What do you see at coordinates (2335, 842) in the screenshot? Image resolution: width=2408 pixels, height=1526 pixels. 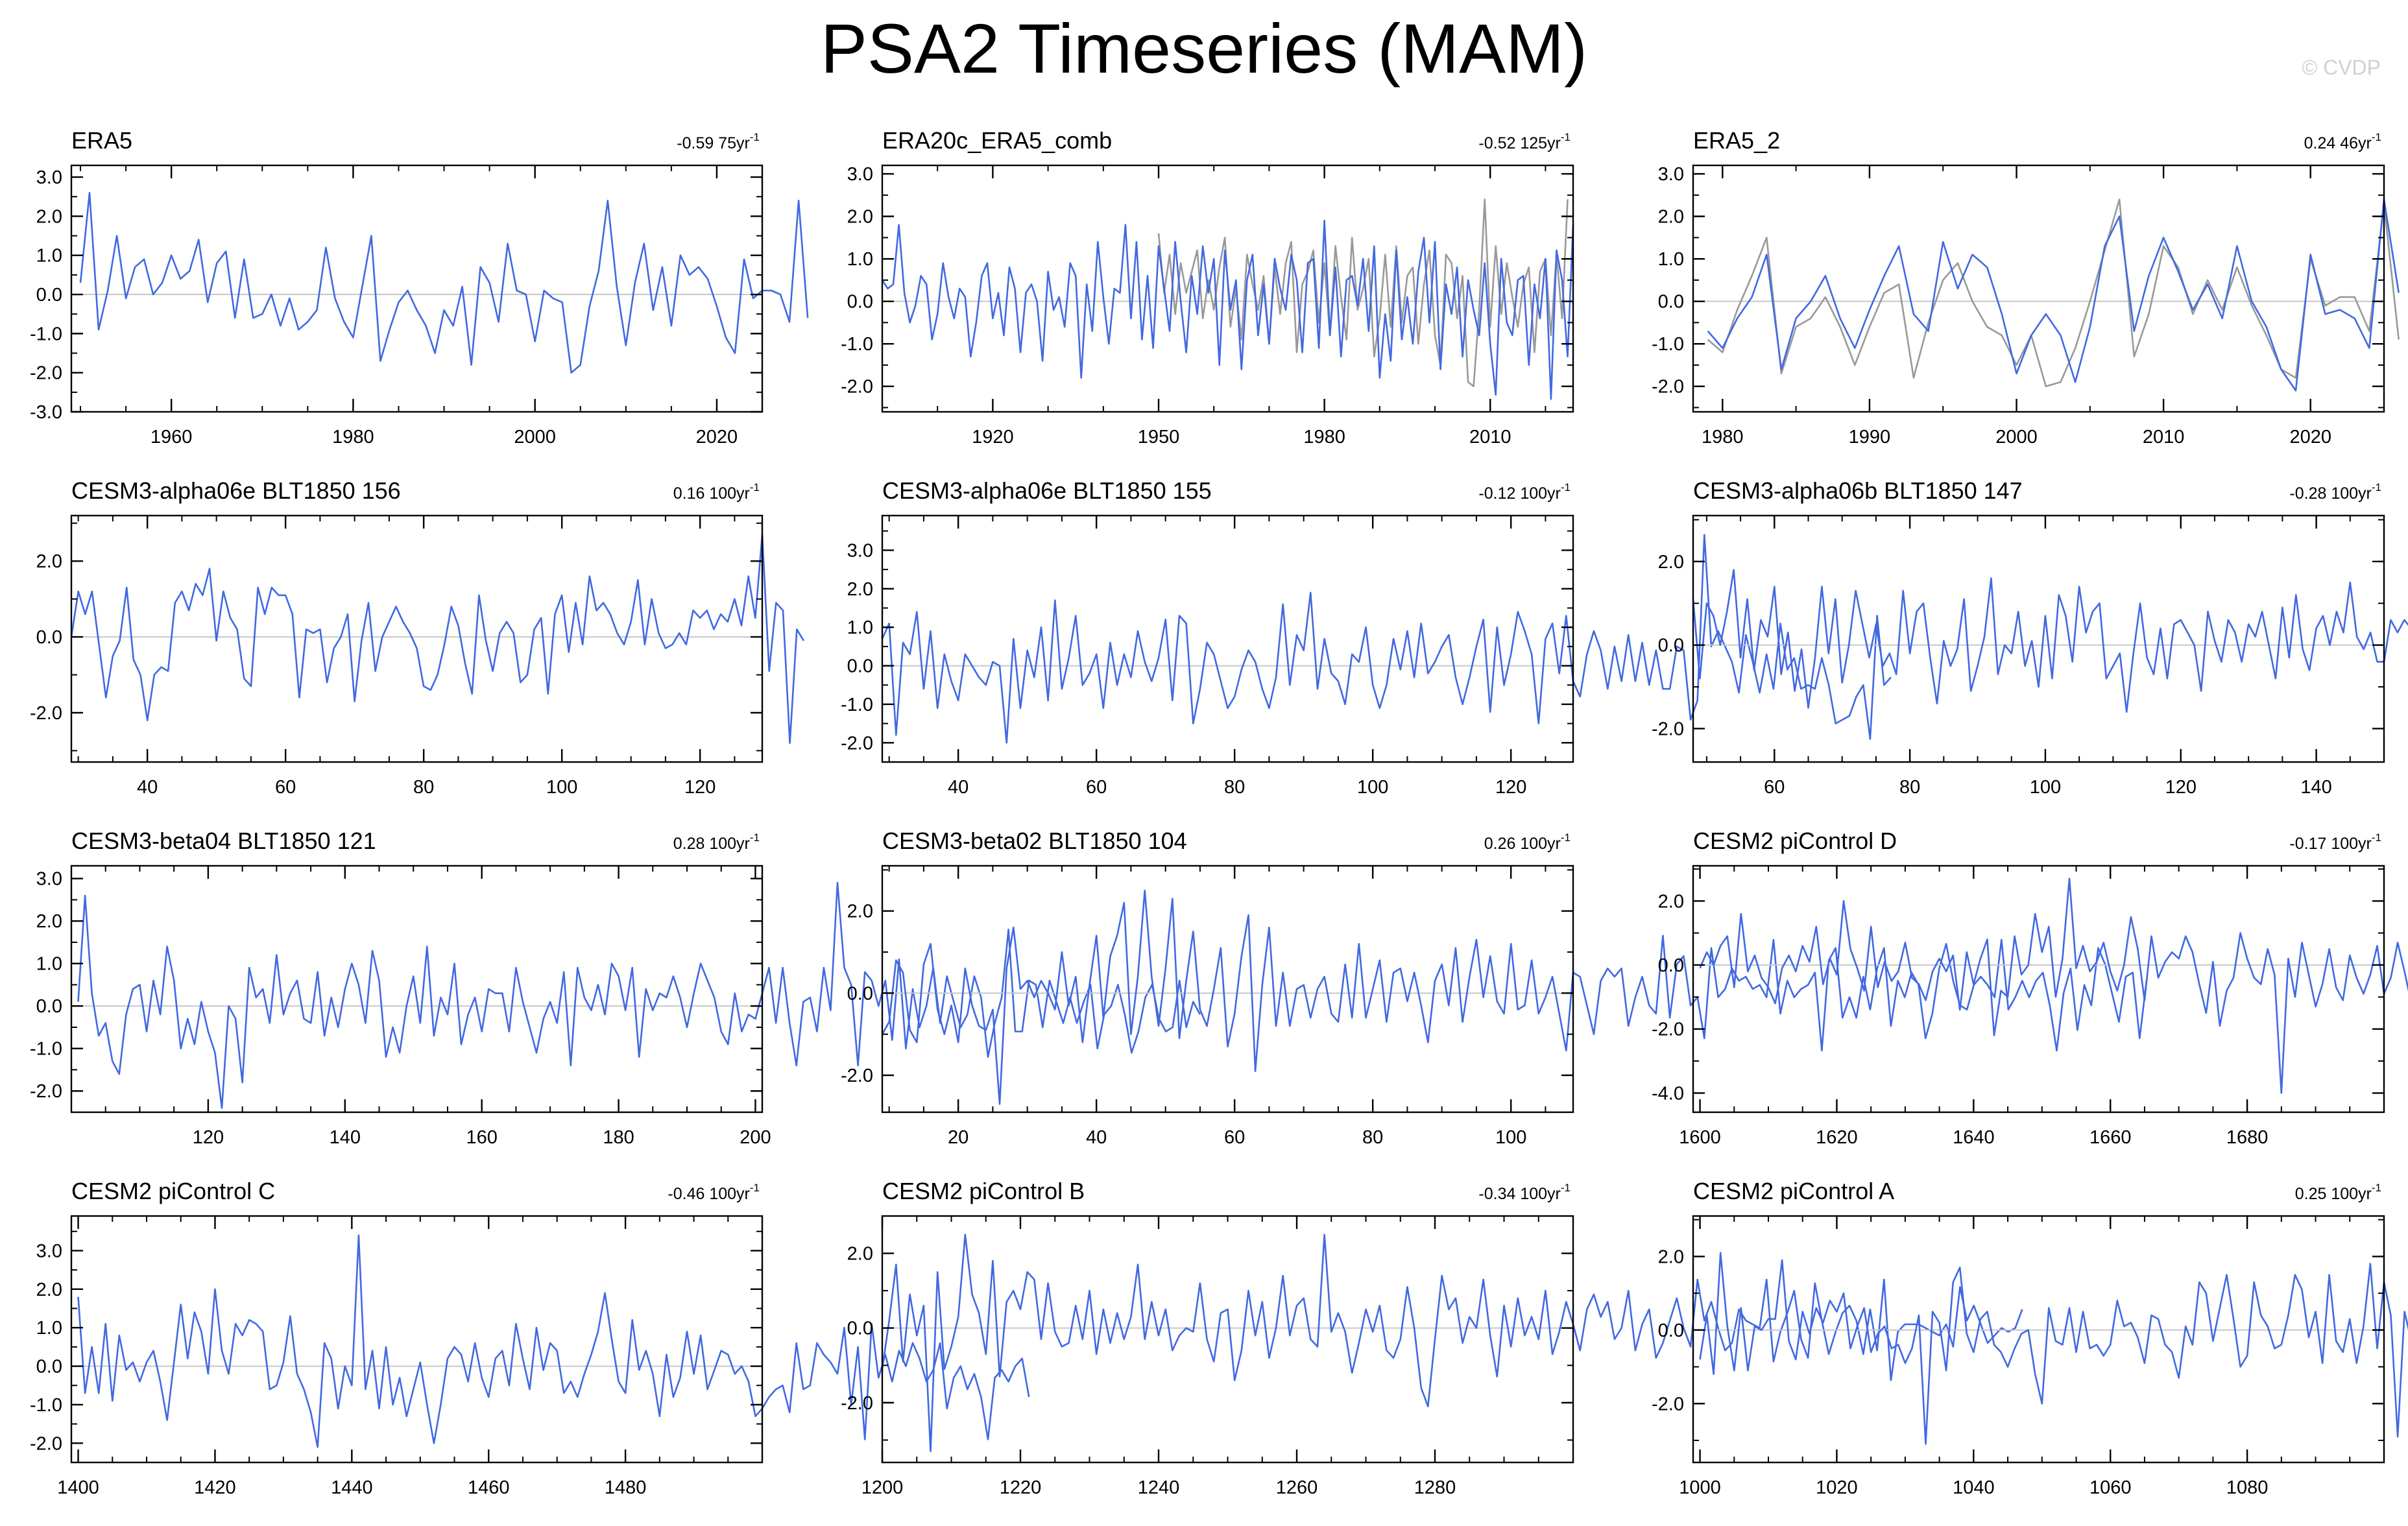 I see `trend-label: -0.17 100yr-1` at bounding box center [2335, 842].